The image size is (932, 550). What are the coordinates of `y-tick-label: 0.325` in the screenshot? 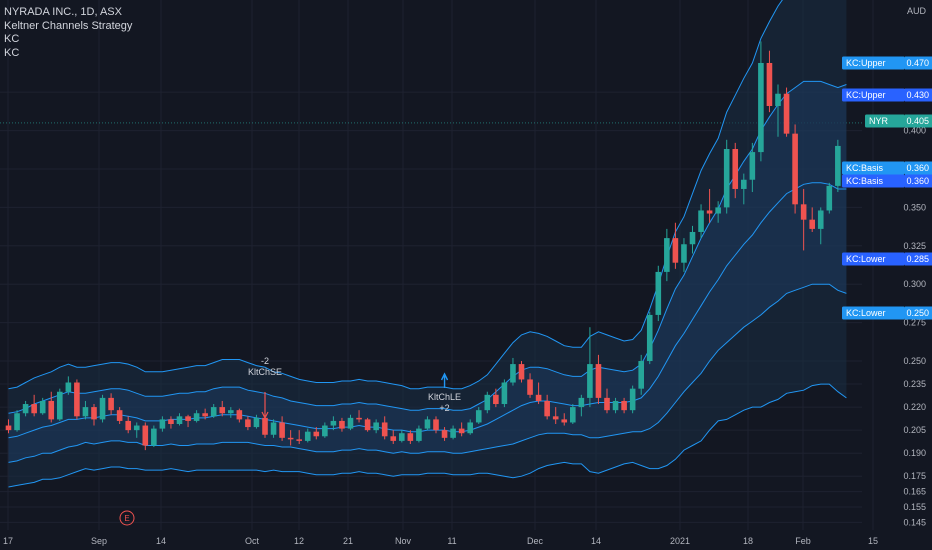 It's located at (914, 246).